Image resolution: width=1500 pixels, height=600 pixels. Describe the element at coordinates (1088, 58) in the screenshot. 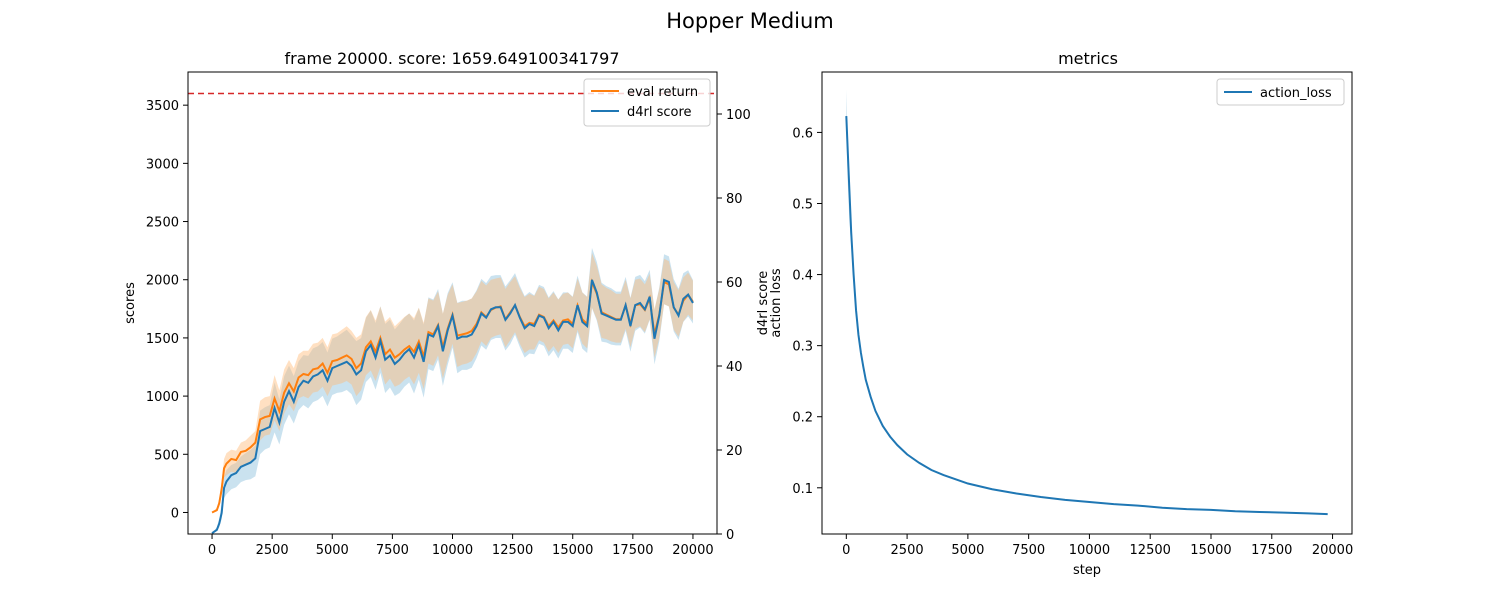

I see `chart-right-title: metrics` at that location.